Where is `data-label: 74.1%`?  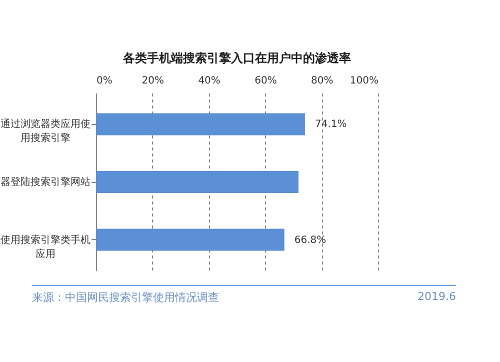
data-label: 74.1% is located at coordinates (330, 124).